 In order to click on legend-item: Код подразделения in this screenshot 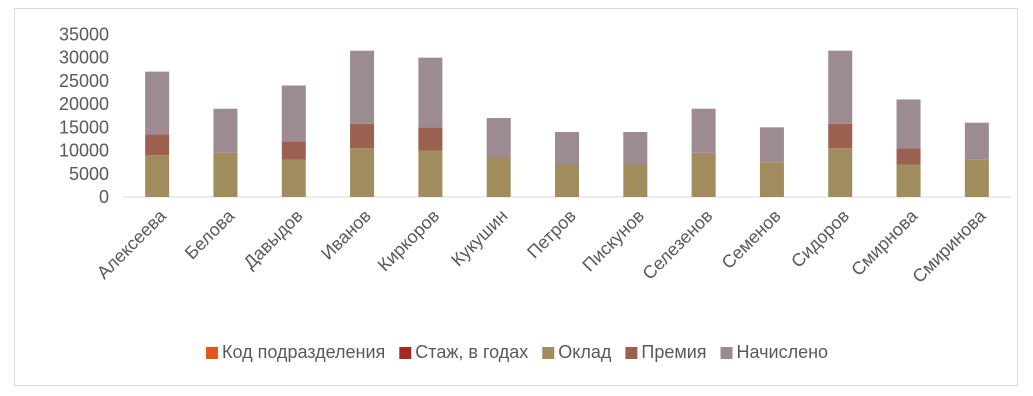, I will do `click(295, 352)`.